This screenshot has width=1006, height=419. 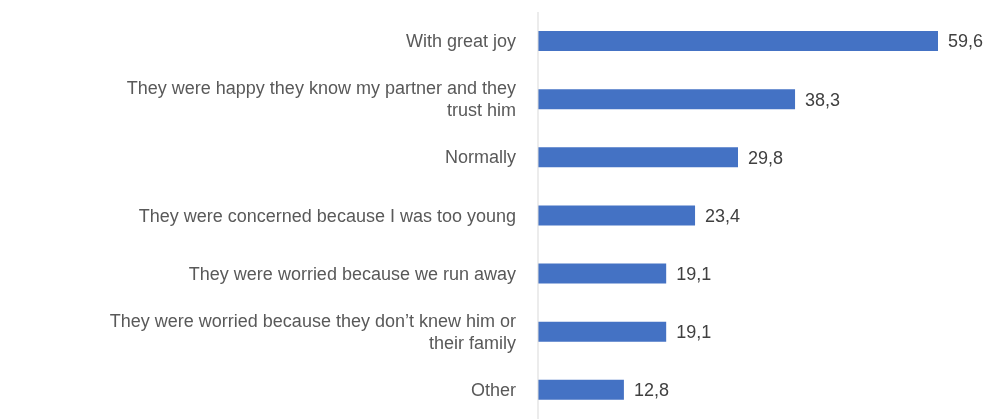 I want to click on y-tick-label: They were worried because we run away, so click(x=352, y=273).